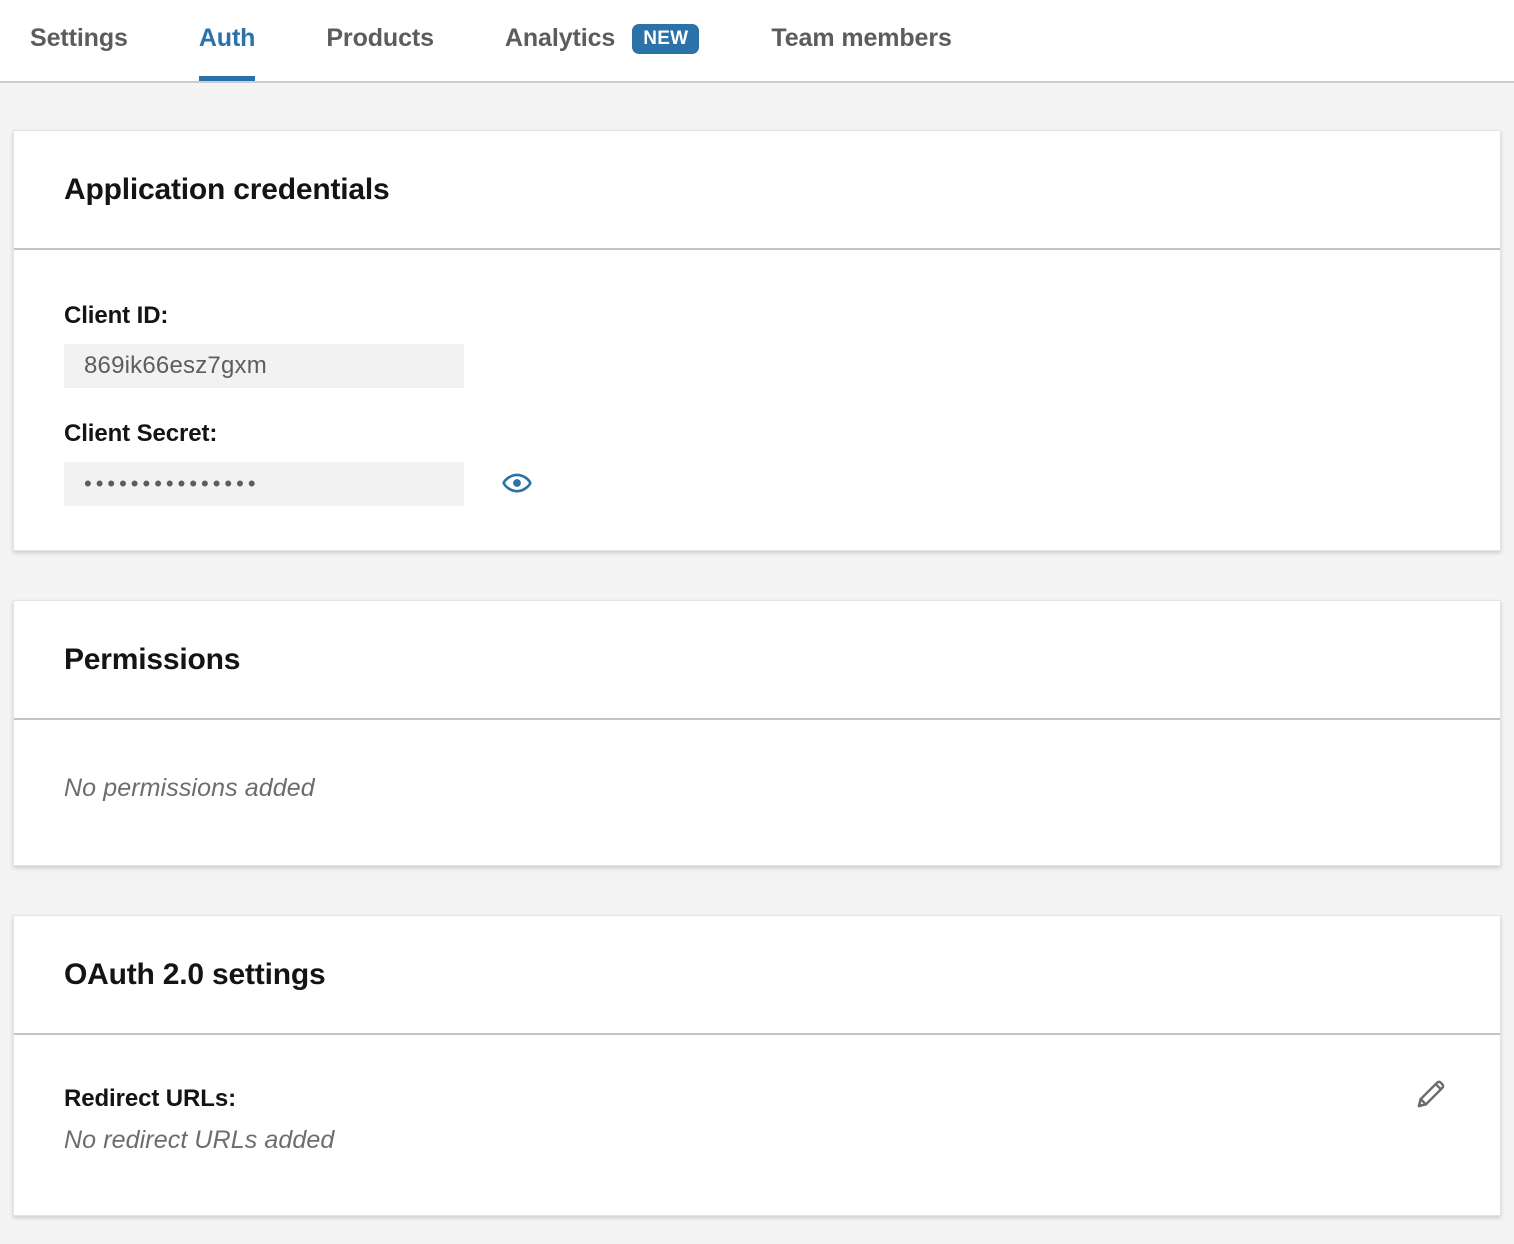 The width and height of the screenshot is (1514, 1244). I want to click on client-id-field: 869ik66esz7gxm, so click(264, 366).